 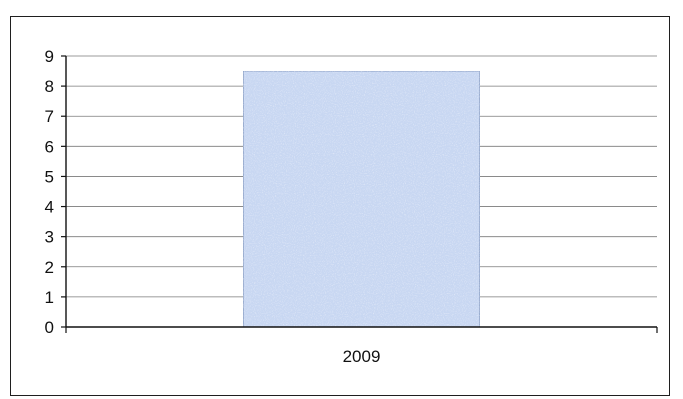 I want to click on y-tick-label-2: 2, so click(x=49, y=267).